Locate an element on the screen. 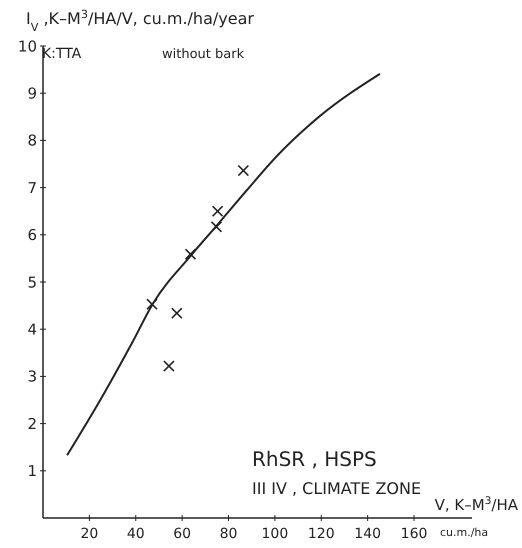 This screenshot has width=522, height=548. y-axis-title: I$_{V}$ ,K–M$^{3}$/HA/V, cu.m./ha/year is located at coordinates (140, 21).